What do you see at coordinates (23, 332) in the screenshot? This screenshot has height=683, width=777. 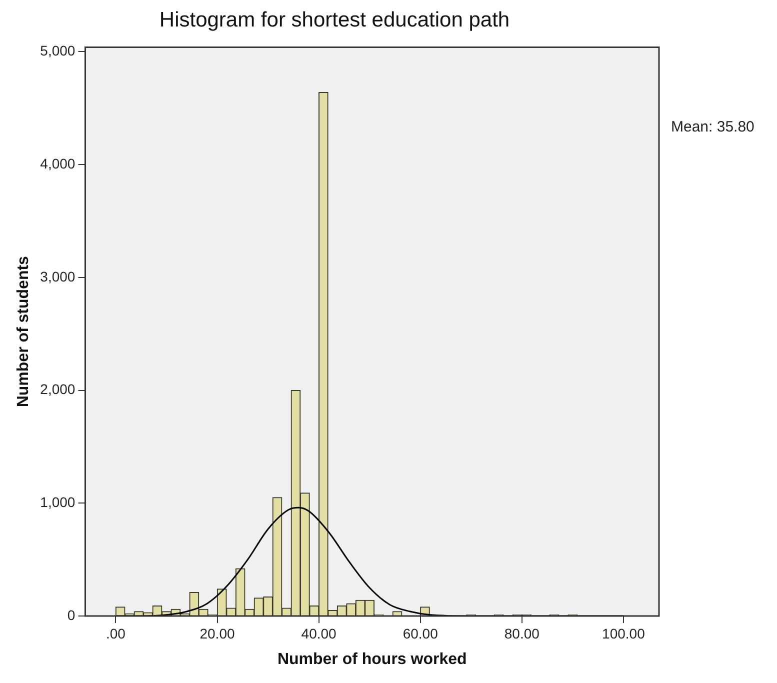 I see `y-axis-title: Number of students` at bounding box center [23, 332].